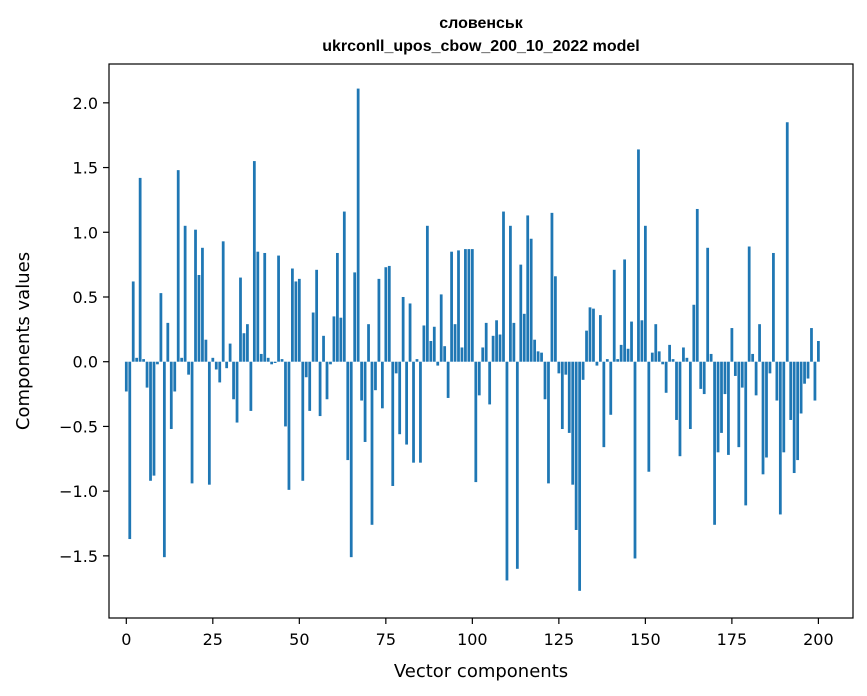  Describe the element at coordinates (78, 556) in the screenshot. I see `y-tick-label: −1.5` at that location.